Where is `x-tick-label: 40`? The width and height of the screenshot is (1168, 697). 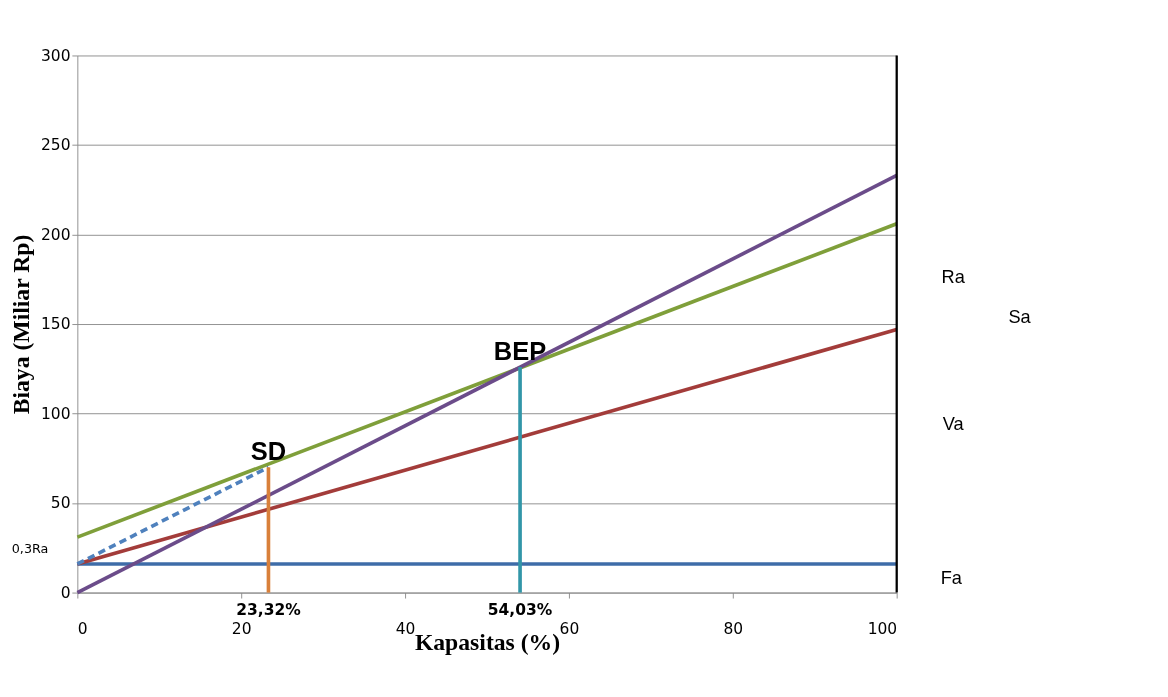
x-tick-label: 40 is located at coordinates (405, 629).